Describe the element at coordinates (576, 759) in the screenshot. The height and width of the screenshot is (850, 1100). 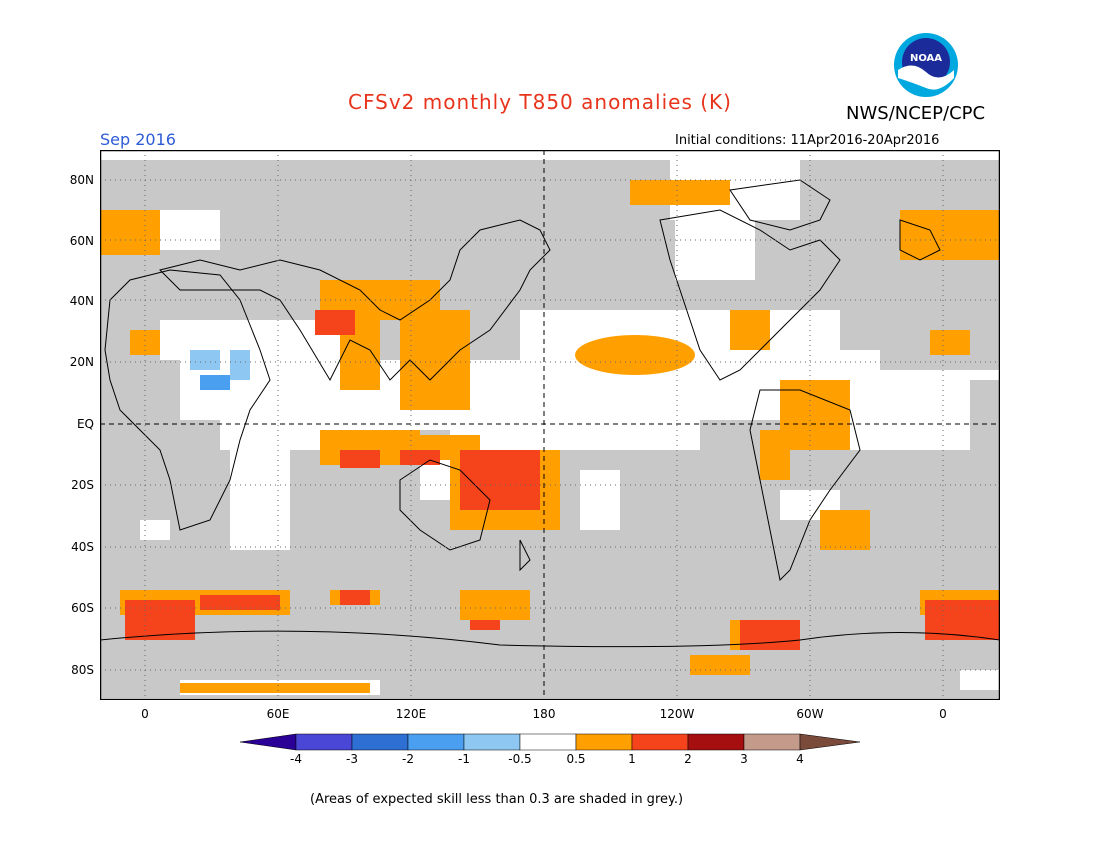
I see `colorbar-label: 0.5` at that location.